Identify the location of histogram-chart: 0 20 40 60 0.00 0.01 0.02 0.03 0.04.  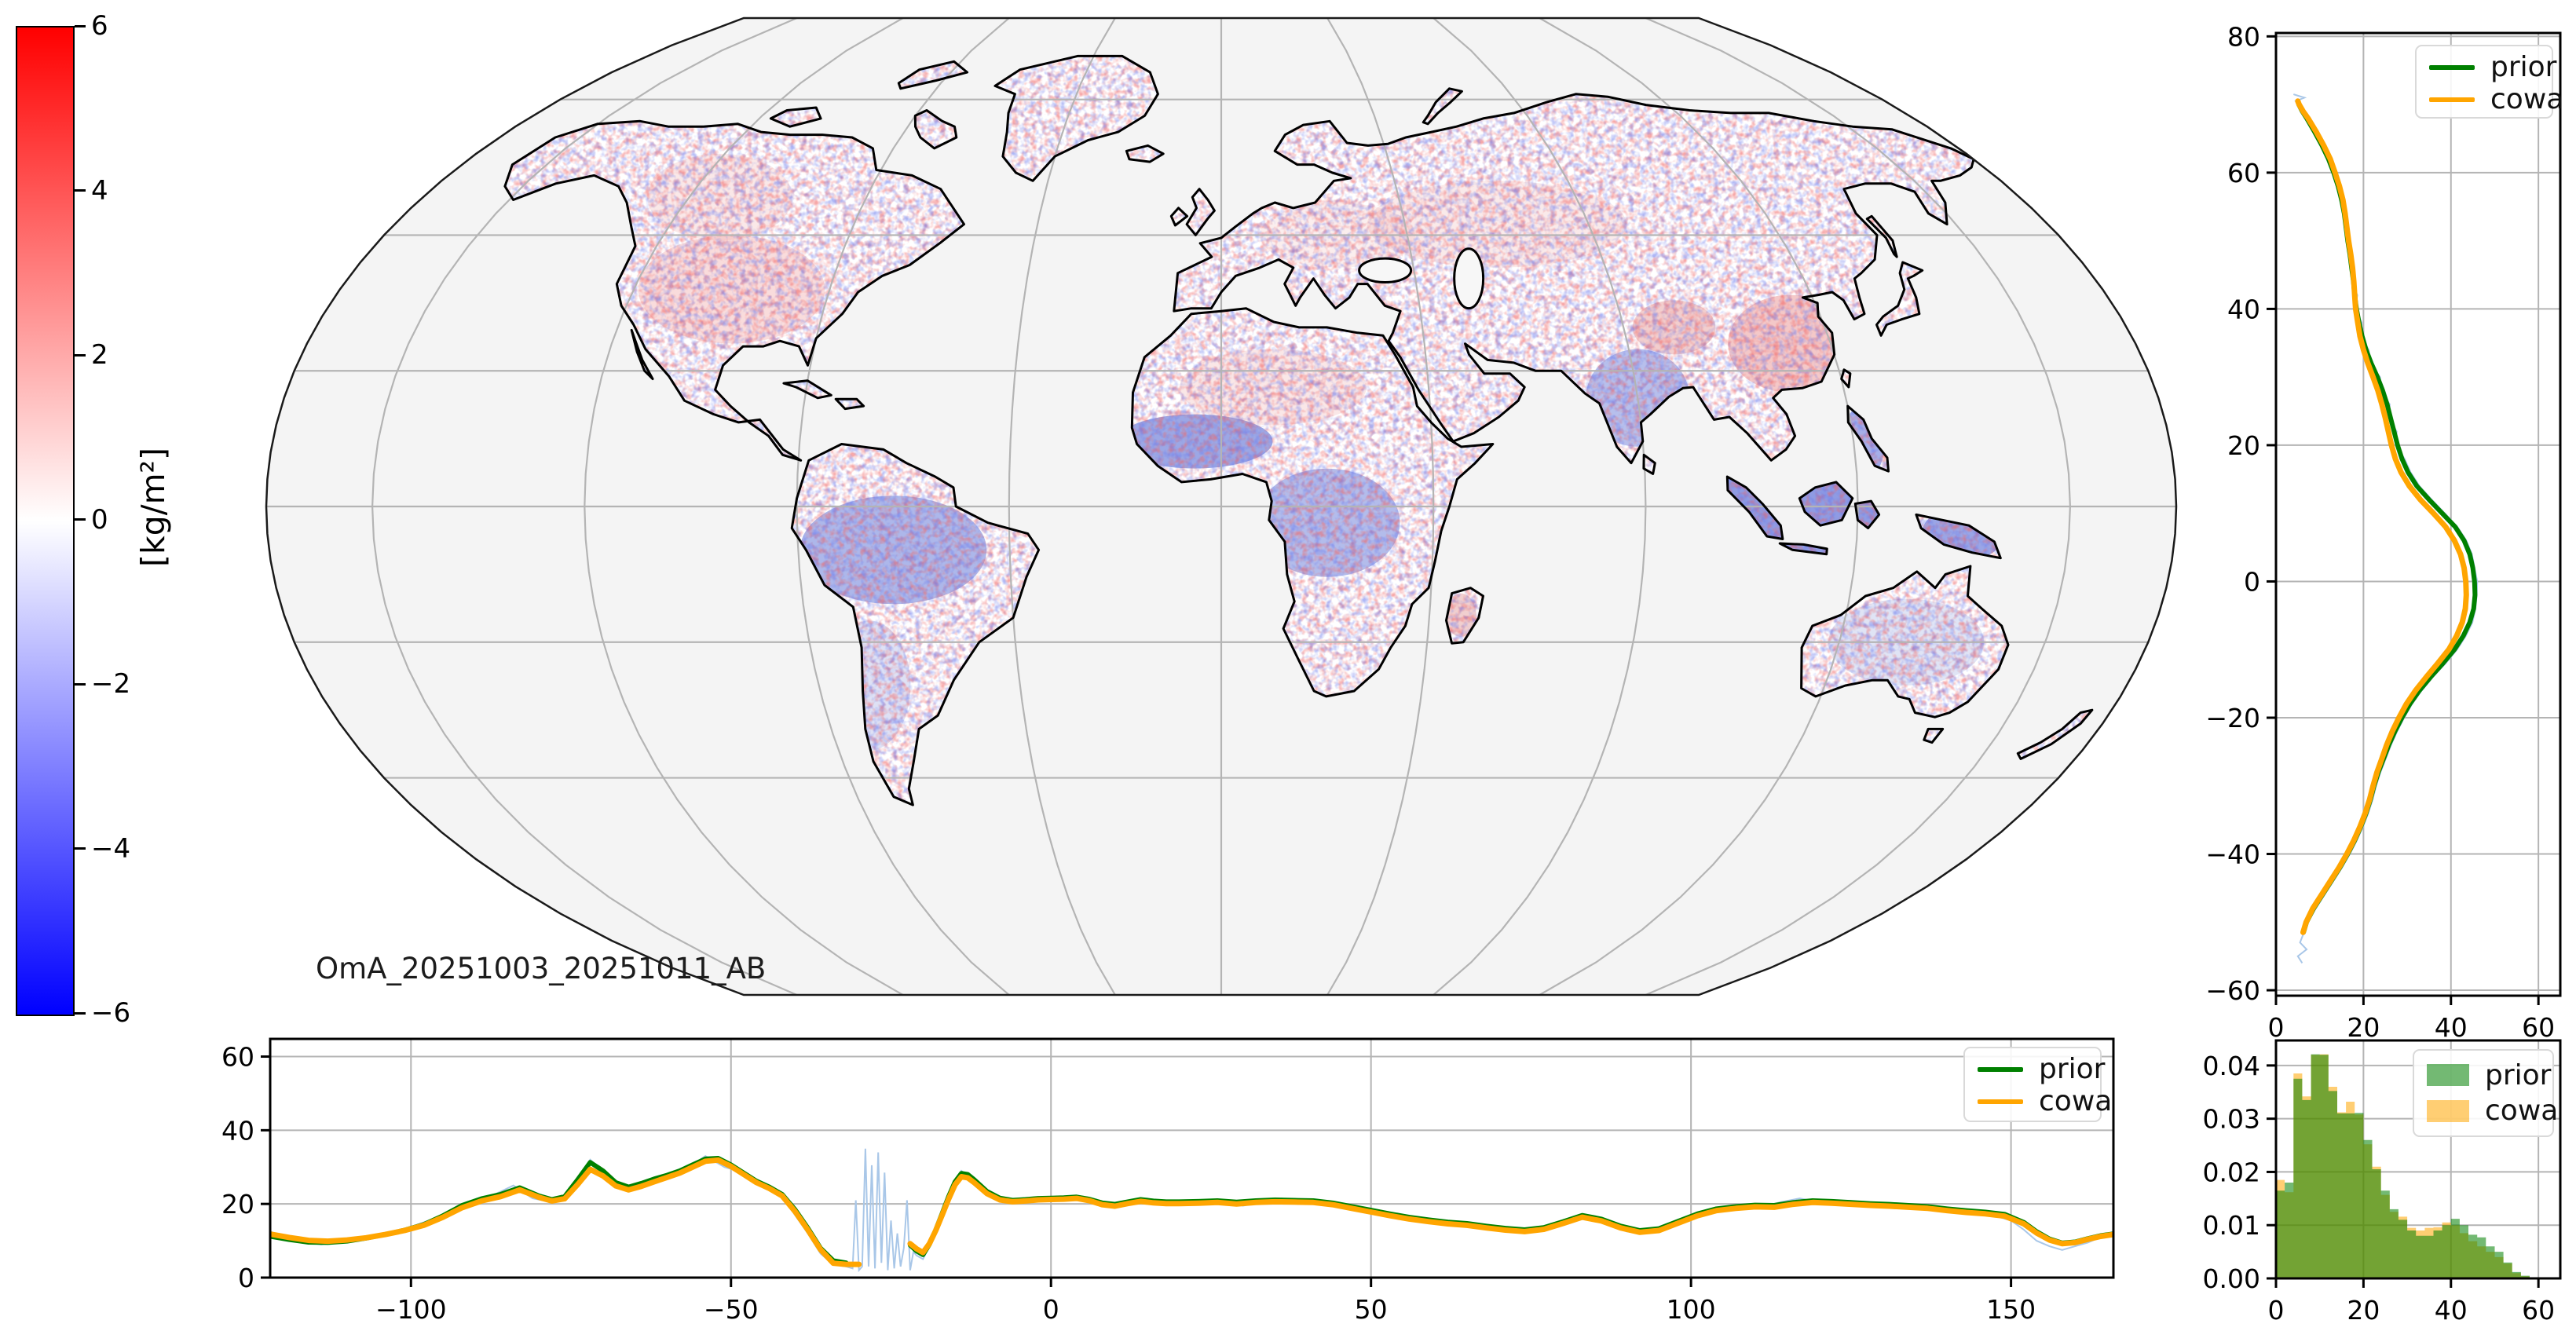
(2383, 1182).